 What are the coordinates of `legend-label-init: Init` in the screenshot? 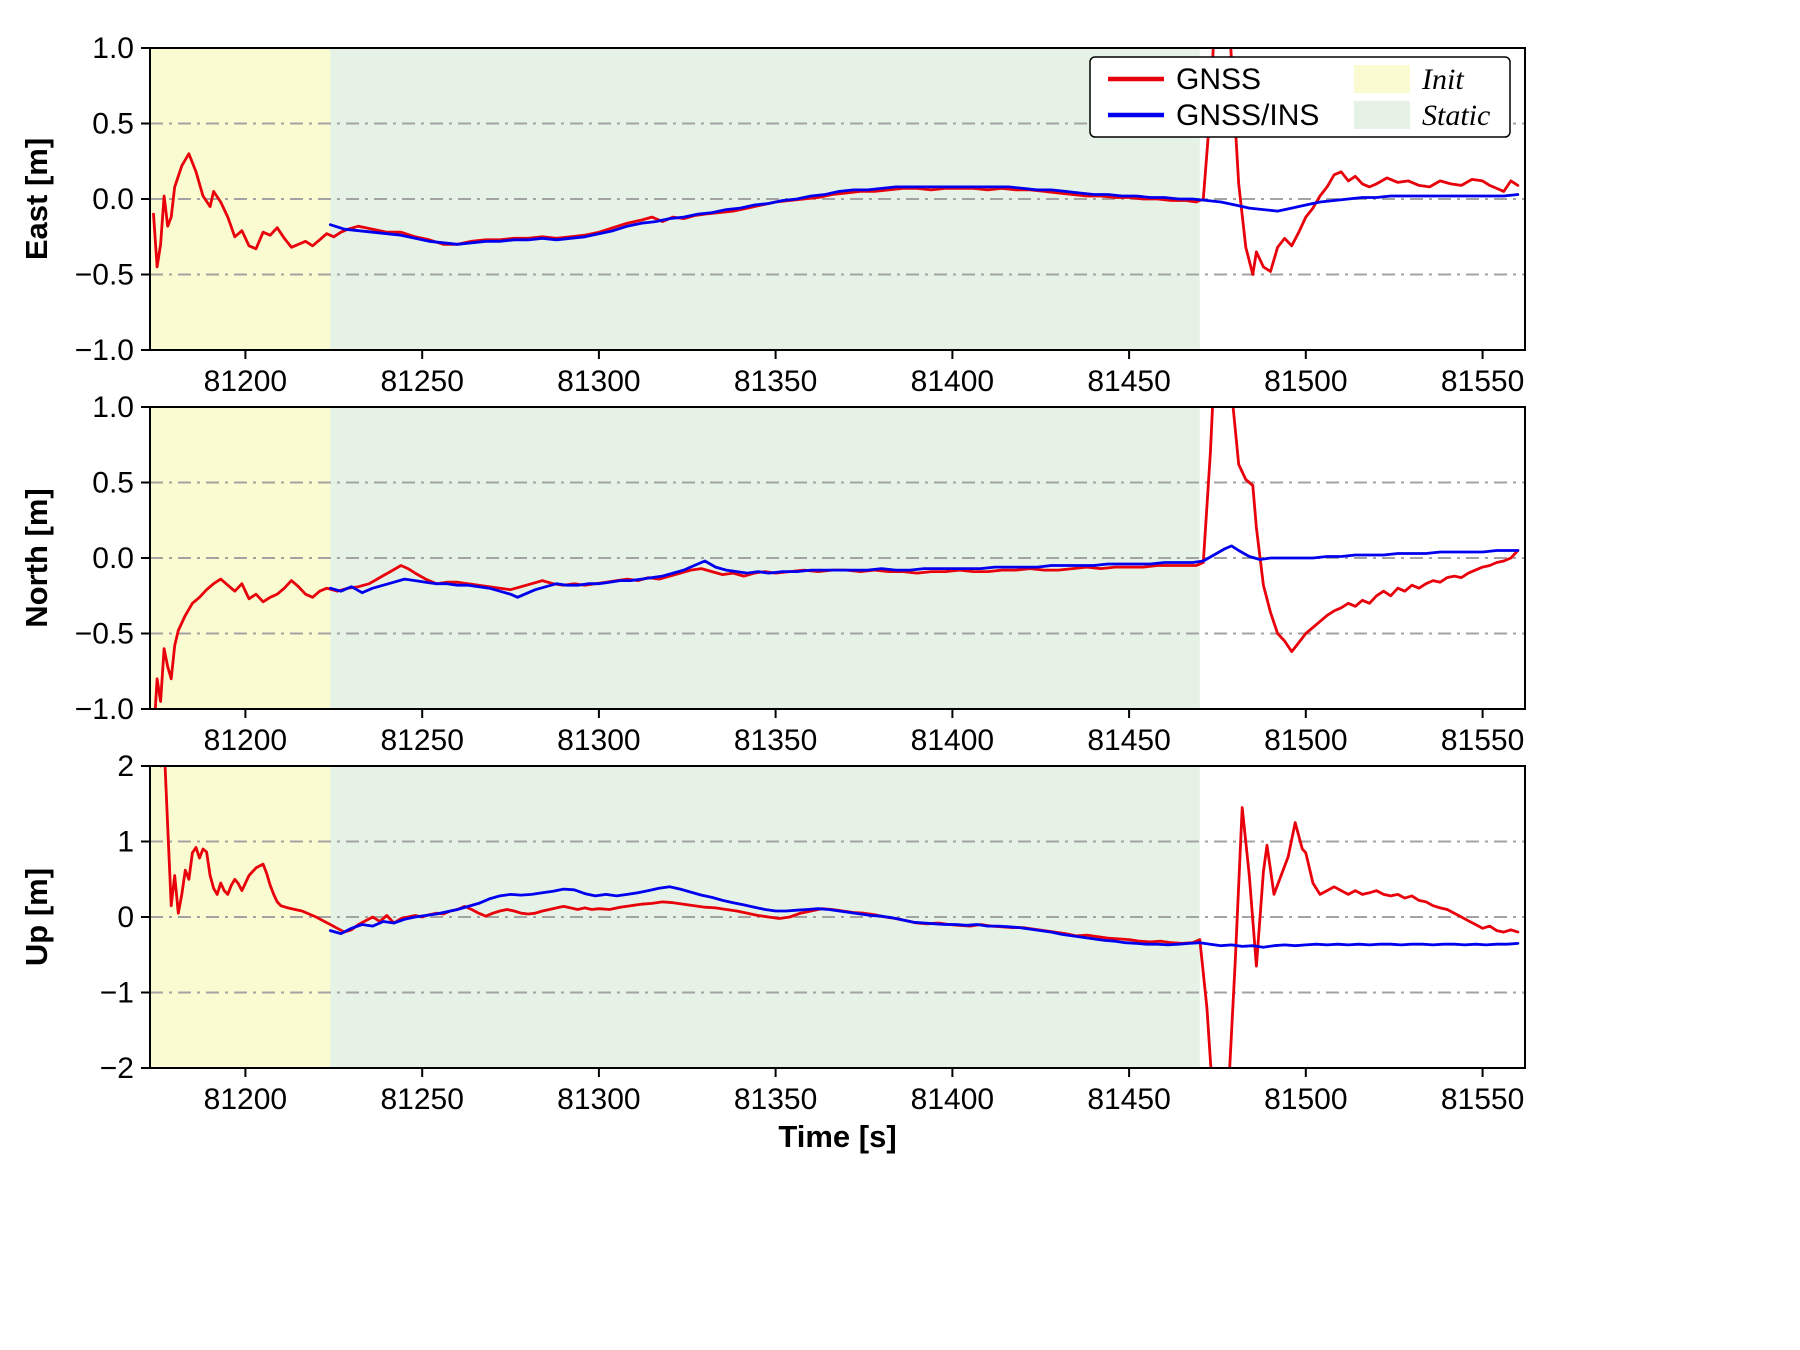 It's located at (1442, 79).